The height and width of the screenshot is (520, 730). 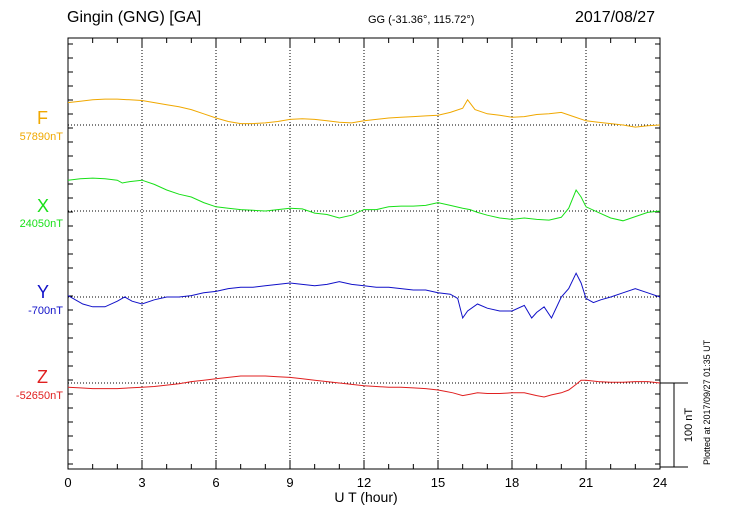 I want to click on series-line-X, so click(x=364, y=199).